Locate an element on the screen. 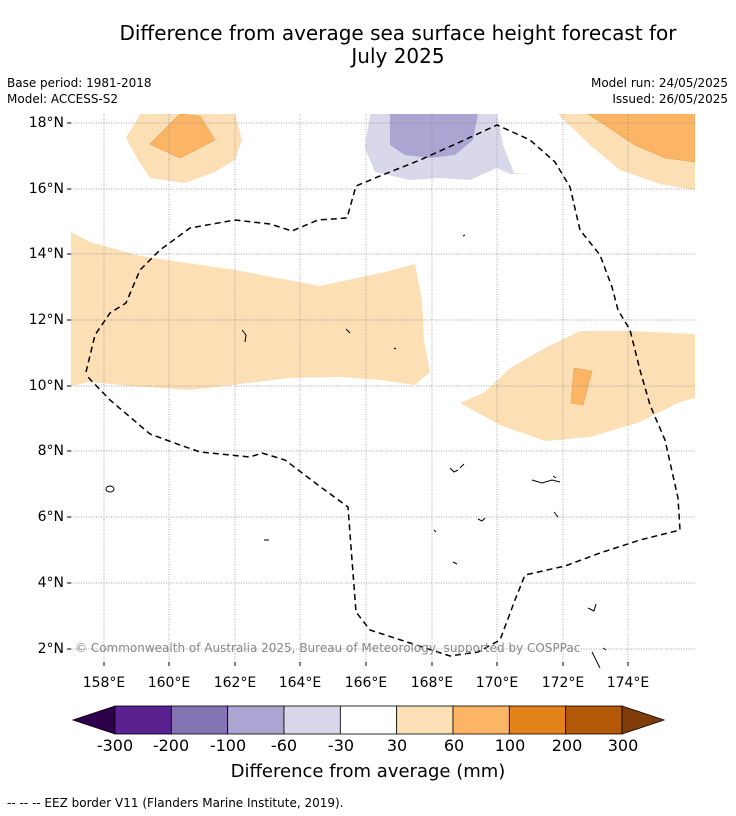 Image resolution: width=736 pixels, height=816 pixels. lat-label-18: 18°N is located at coordinates (46, 123).